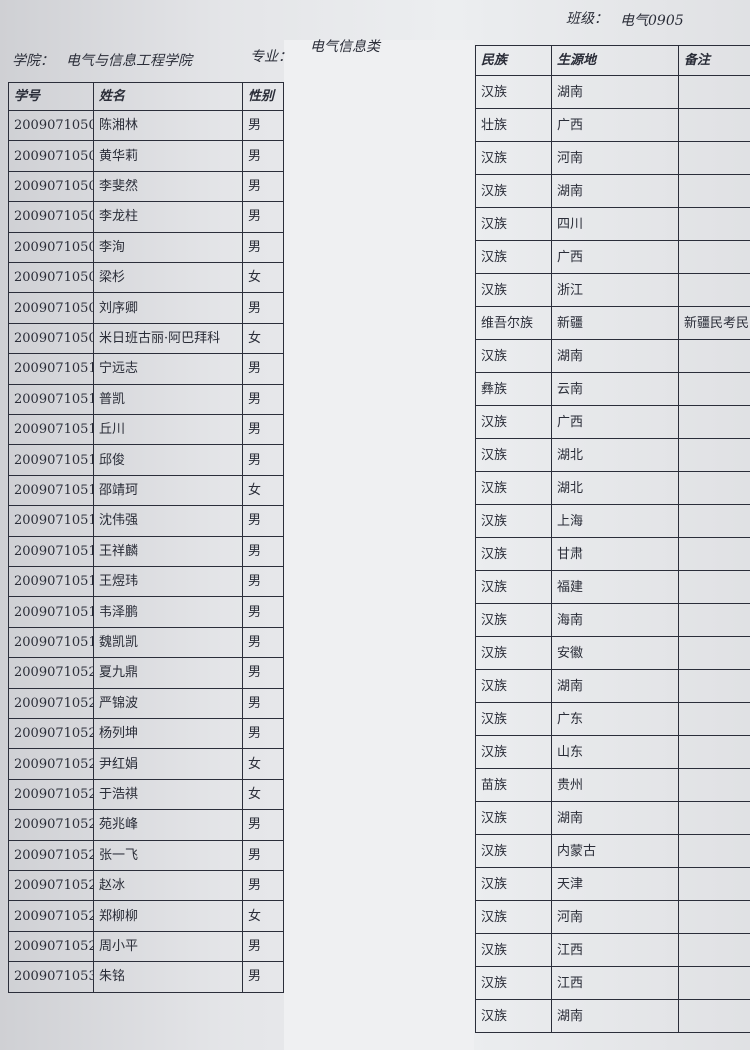  What do you see at coordinates (51, 338) in the screenshot?
I see `table-cell: 2009071050 9` at bounding box center [51, 338].